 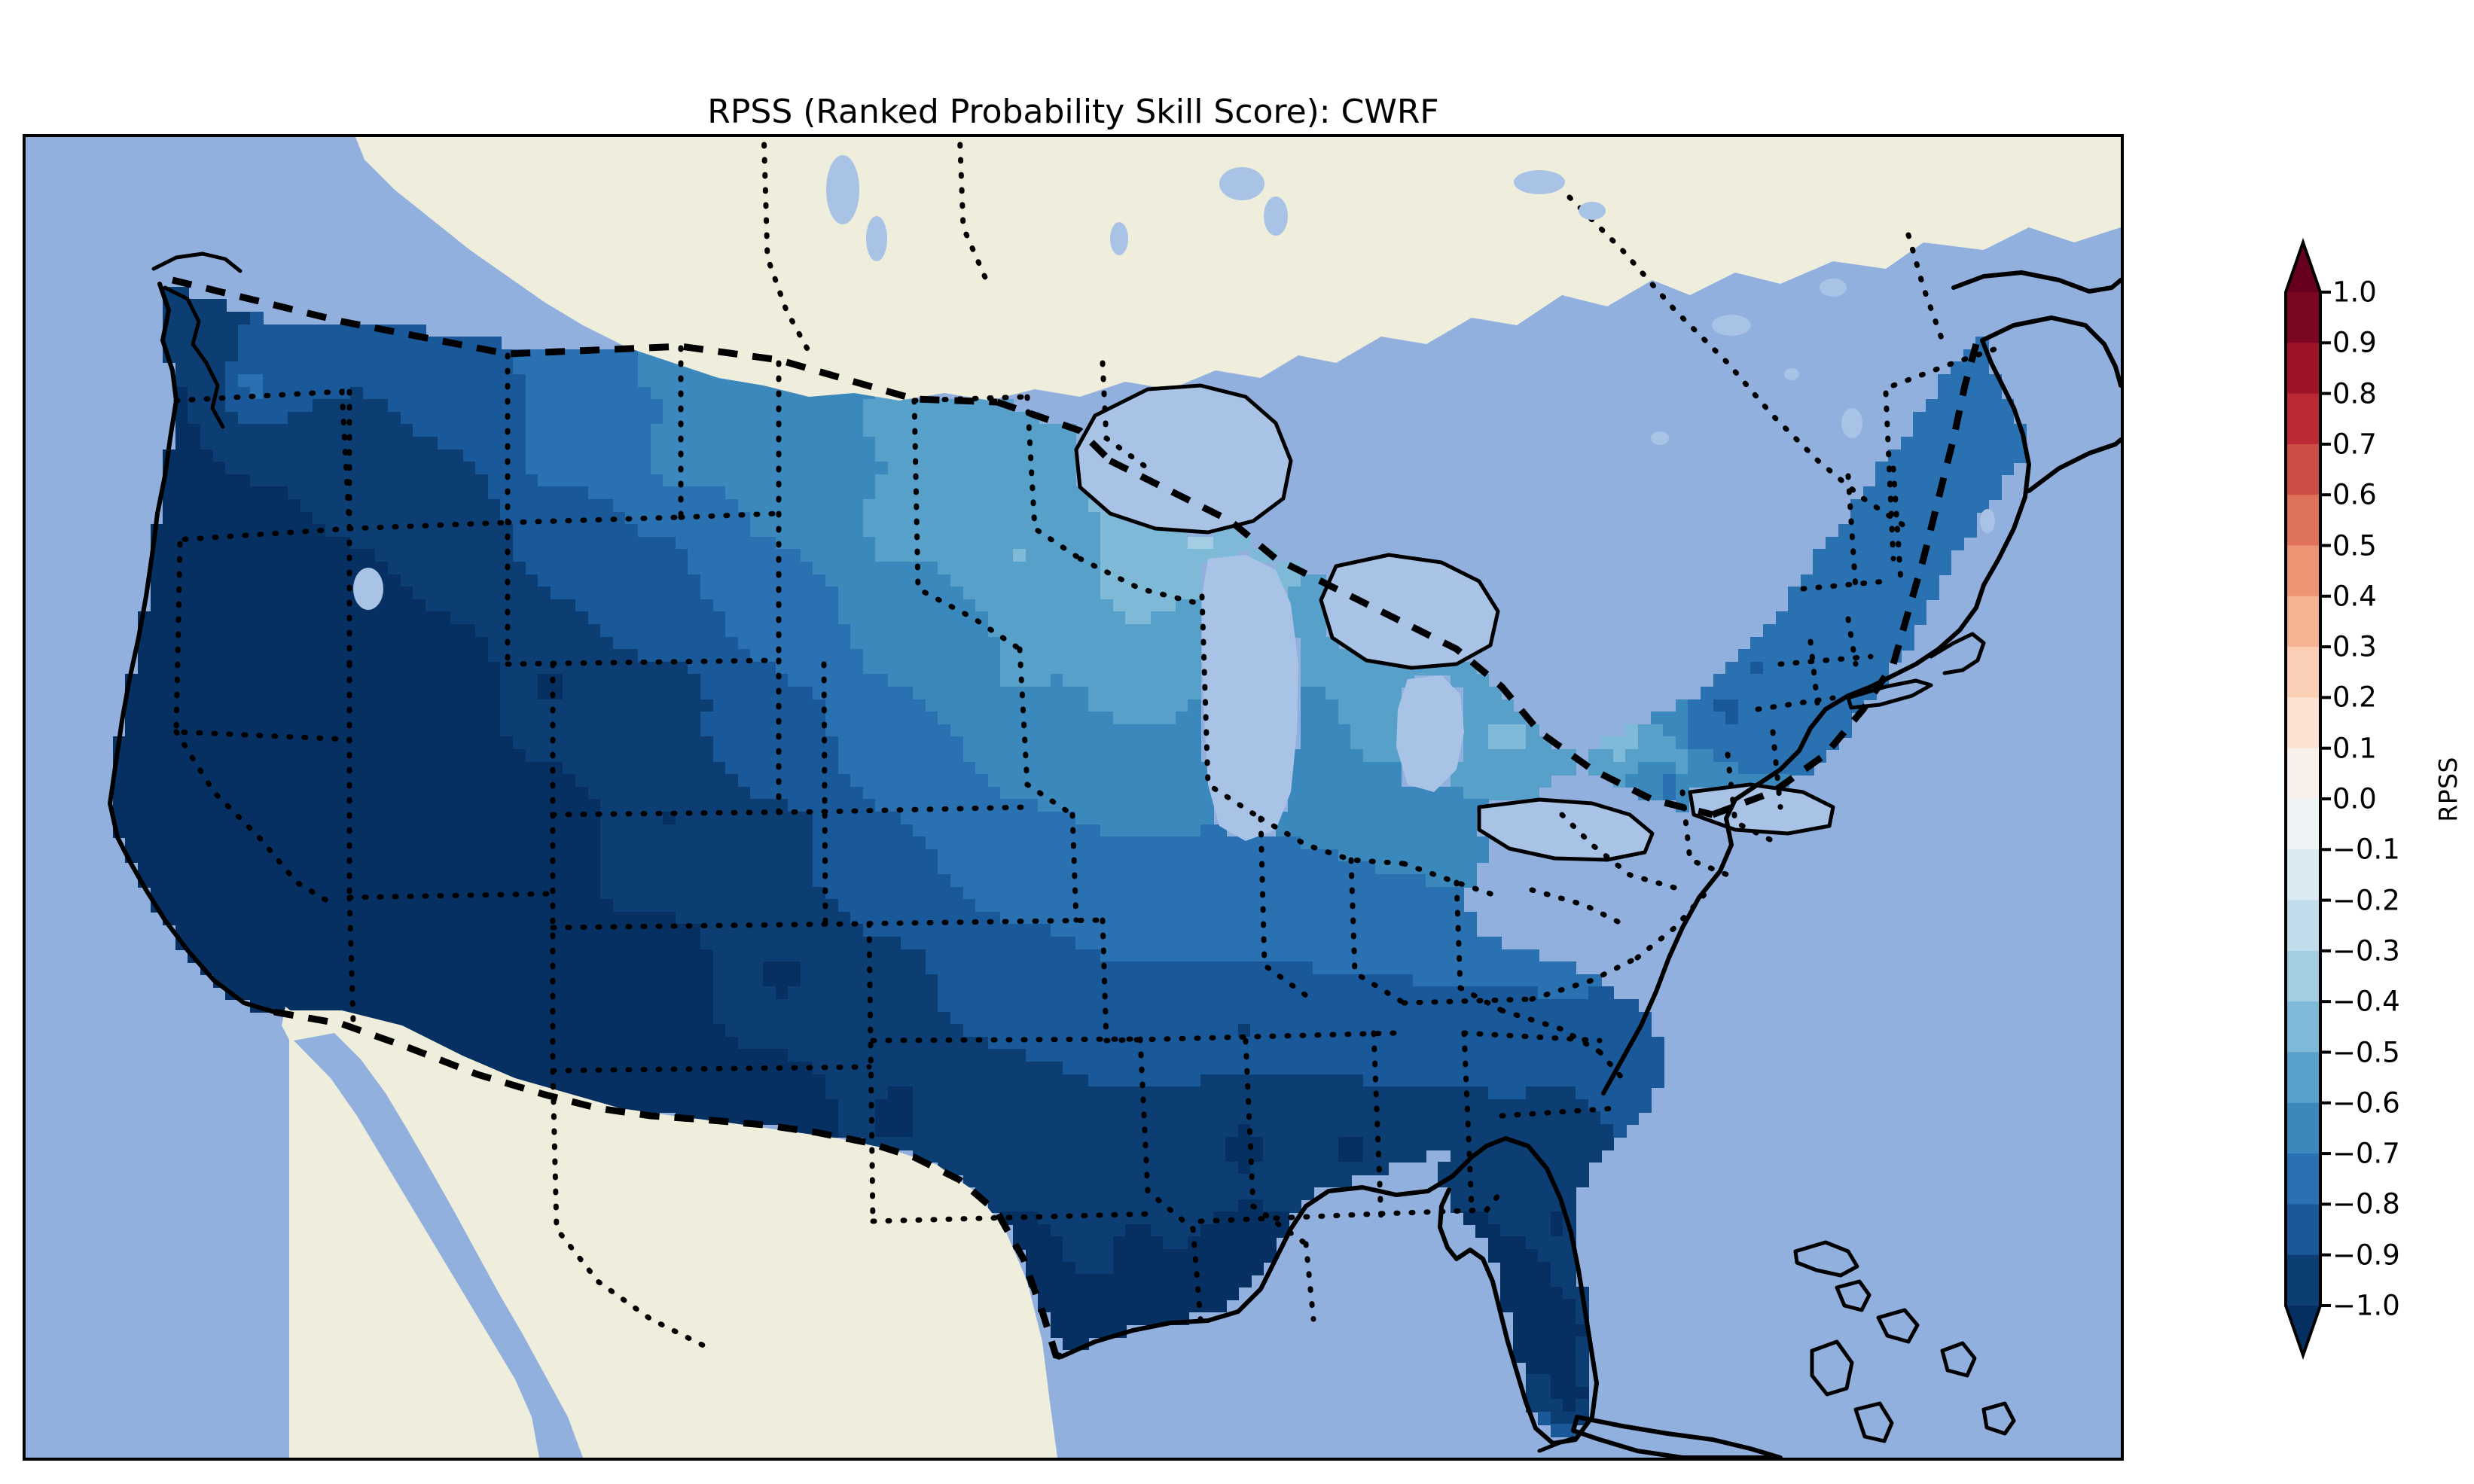 I want to click on colorbar-tick-label: −0.6, so click(x=2366, y=1103).